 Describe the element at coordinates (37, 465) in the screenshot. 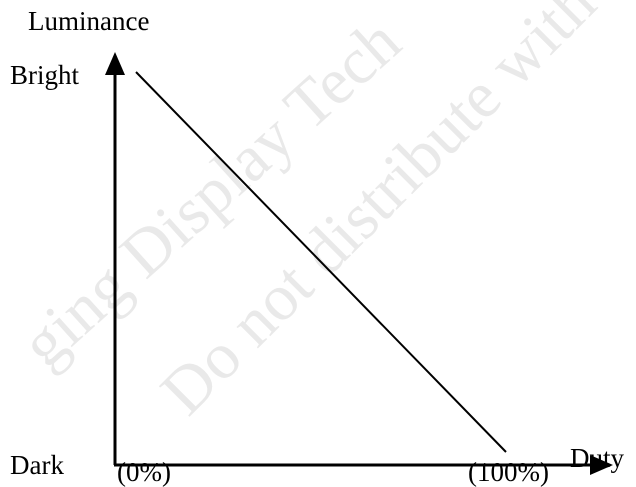

I see `y-axis-label-dark: Dark` at that location.